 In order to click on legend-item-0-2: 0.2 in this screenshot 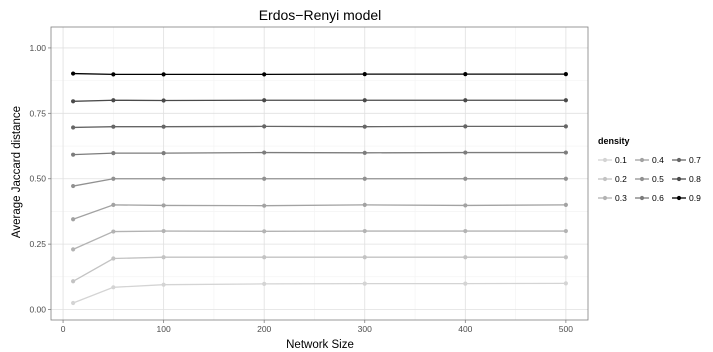, I will do `click(612, 179)`.